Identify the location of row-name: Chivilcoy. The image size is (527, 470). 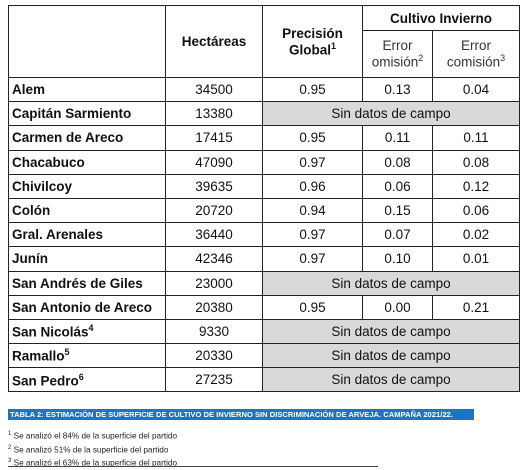
(87, 186).